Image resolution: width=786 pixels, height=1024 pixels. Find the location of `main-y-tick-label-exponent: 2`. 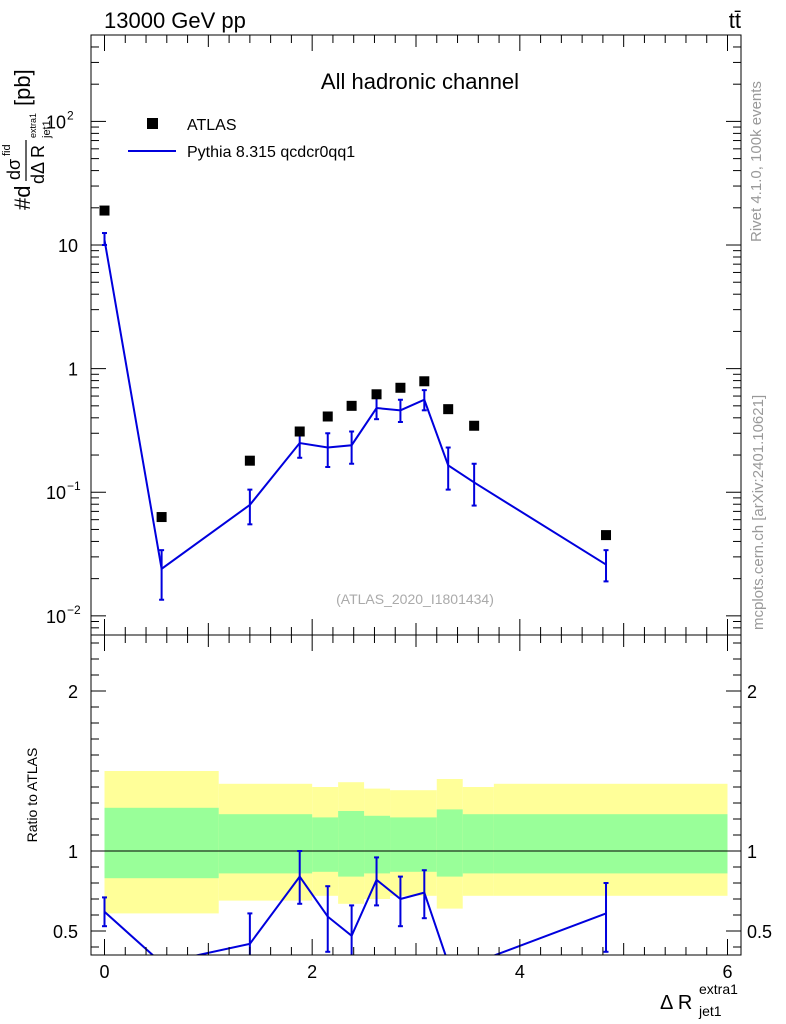

main-y-tick-label-exponent: 2 is located at coordinates (70, 115).